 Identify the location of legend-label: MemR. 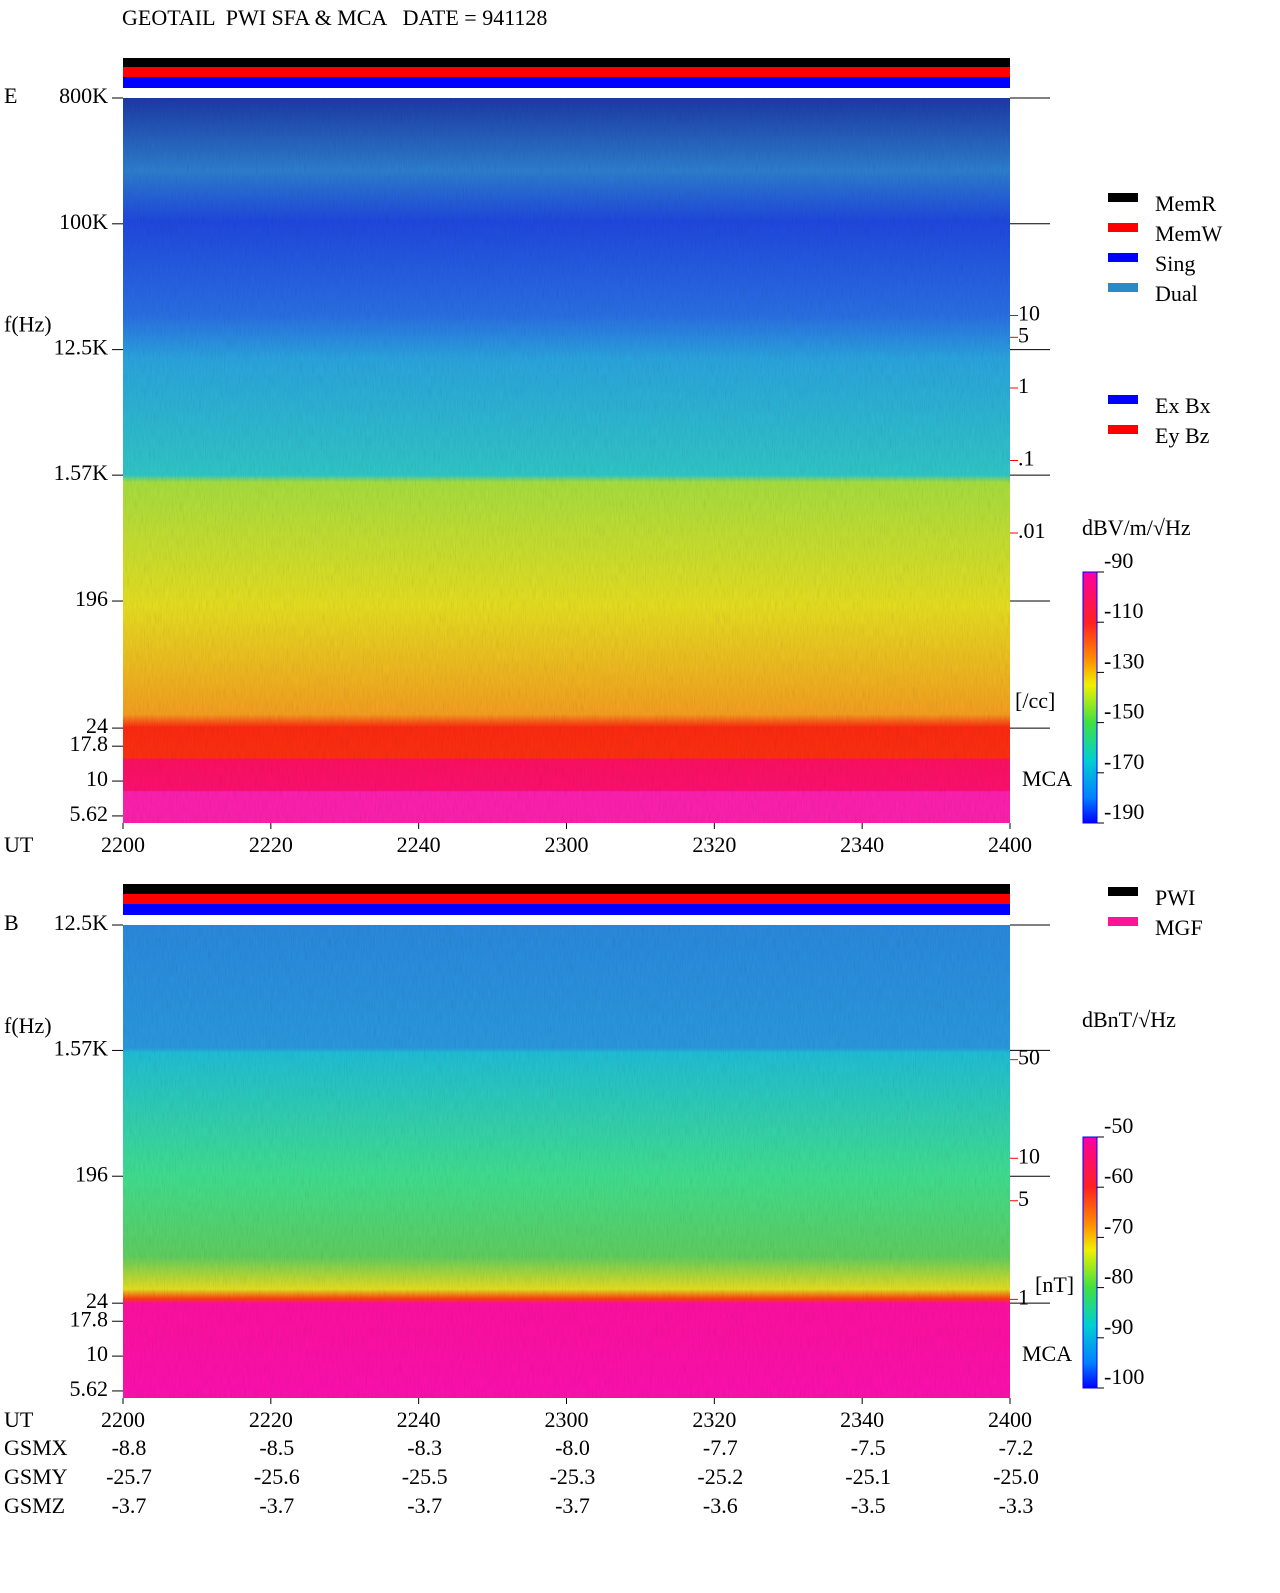
(1185, 203).